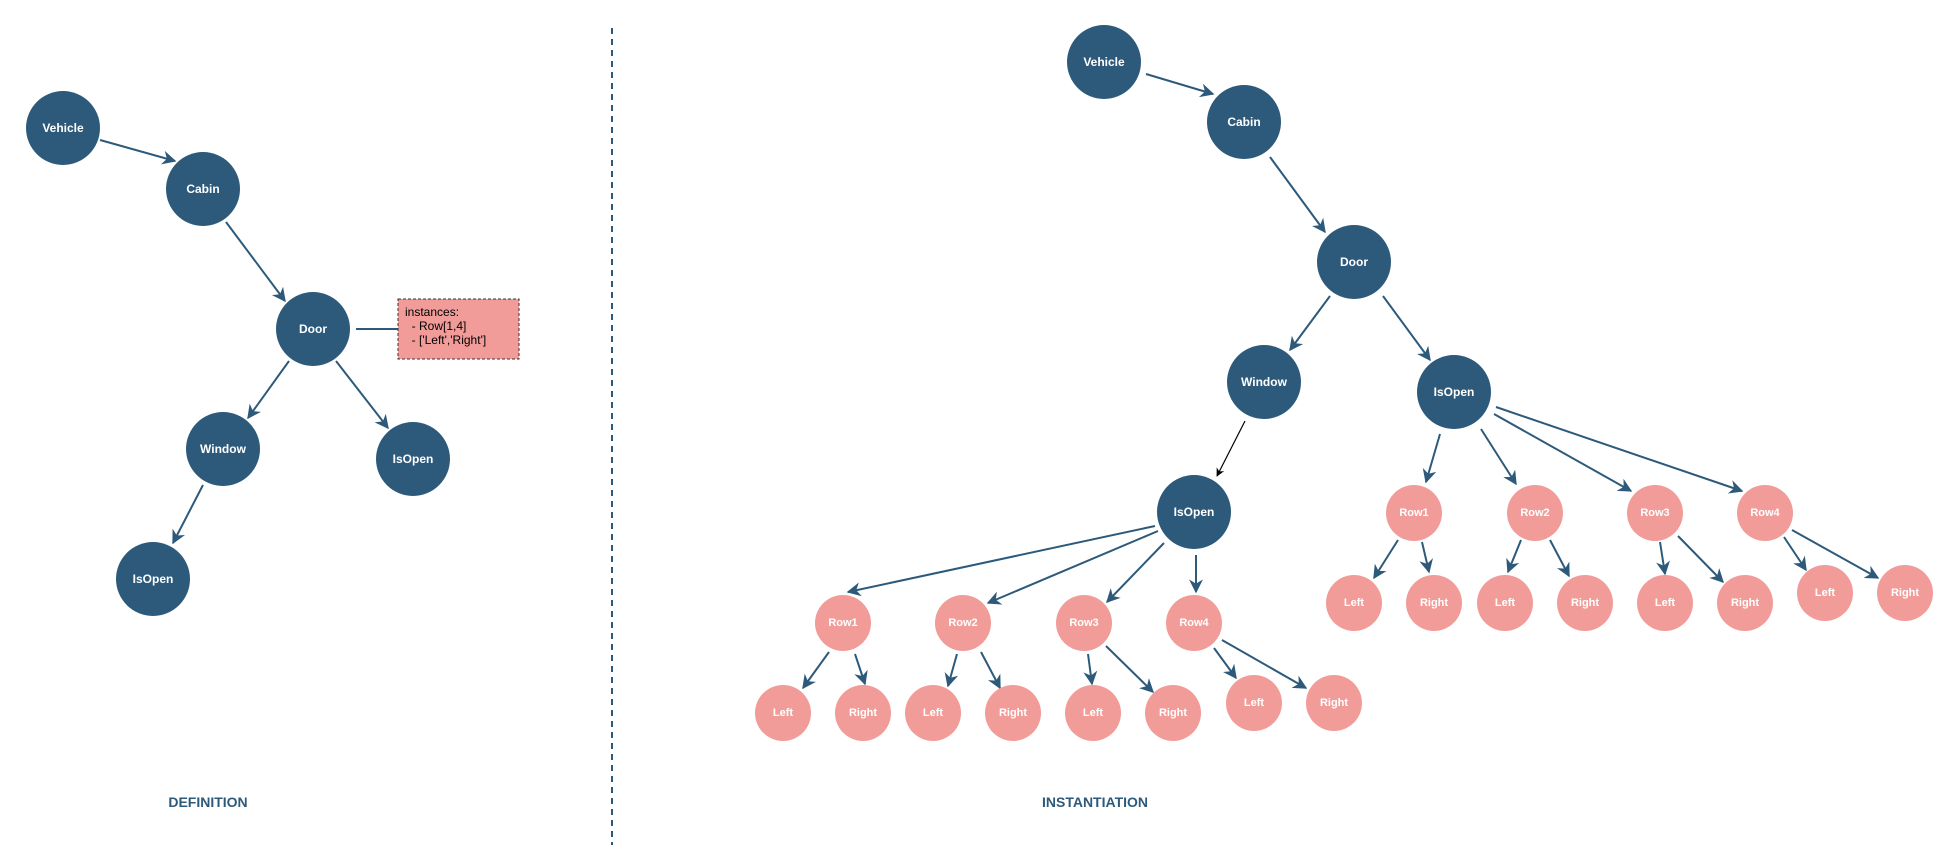 The height and width of the screenshot is (860, 1955). I want to click on inst-door-row3-left-label: Left, so click(1665, 603).